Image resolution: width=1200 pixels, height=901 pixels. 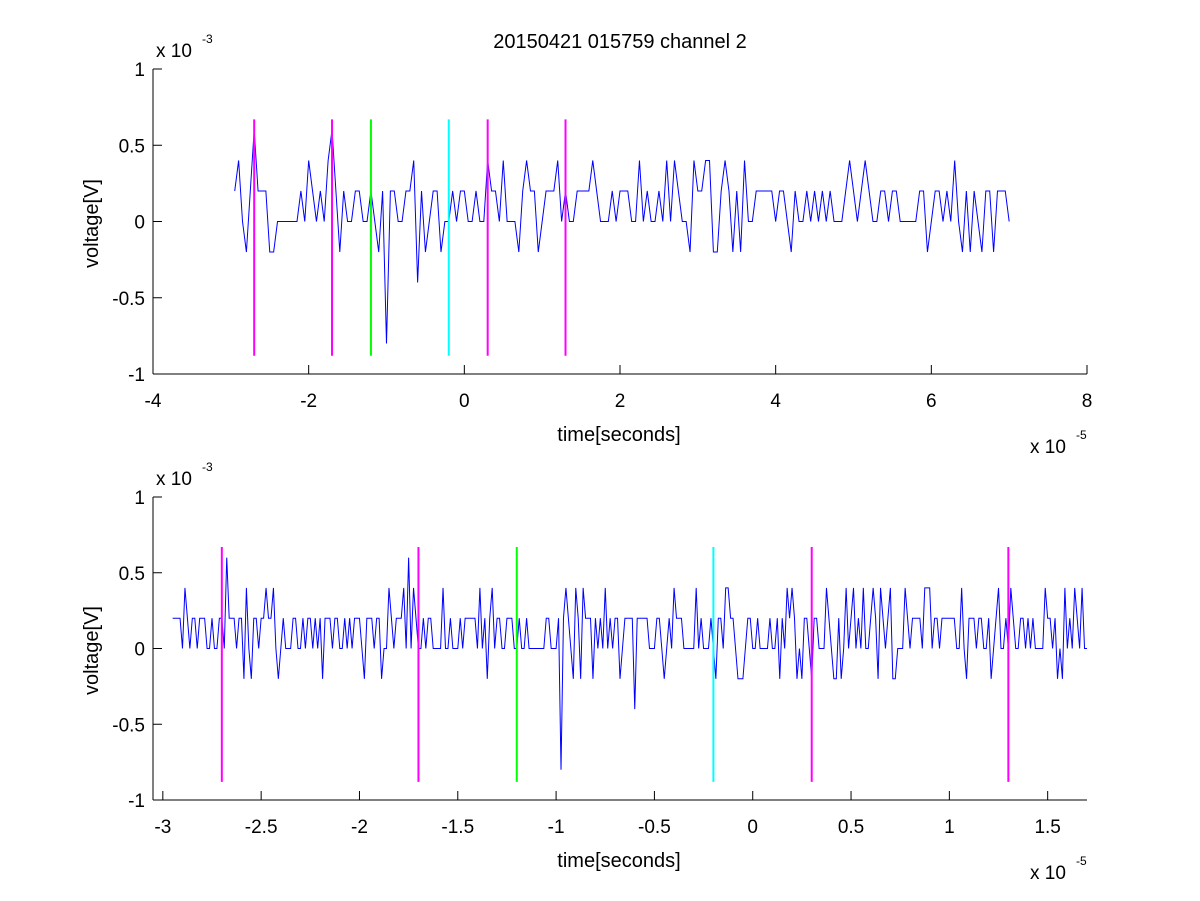 What do you see at coordinates (162, 827) in the screenshot?
I see `x-tick-label: -3` at bounding box center [162, 827].